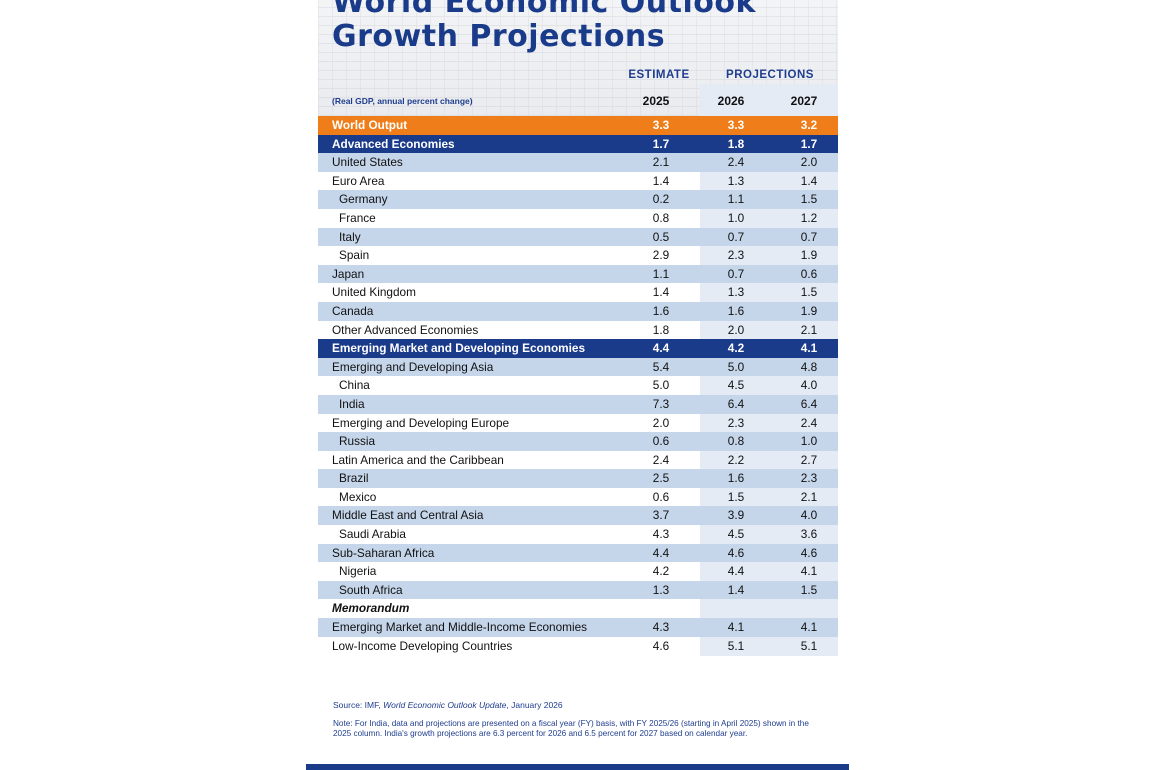 The height and width of the screenshot is (770, 1156). Describe the element at coordinates (358, 180) in the screenshot. I see `row-label: Euro Area` at that location.